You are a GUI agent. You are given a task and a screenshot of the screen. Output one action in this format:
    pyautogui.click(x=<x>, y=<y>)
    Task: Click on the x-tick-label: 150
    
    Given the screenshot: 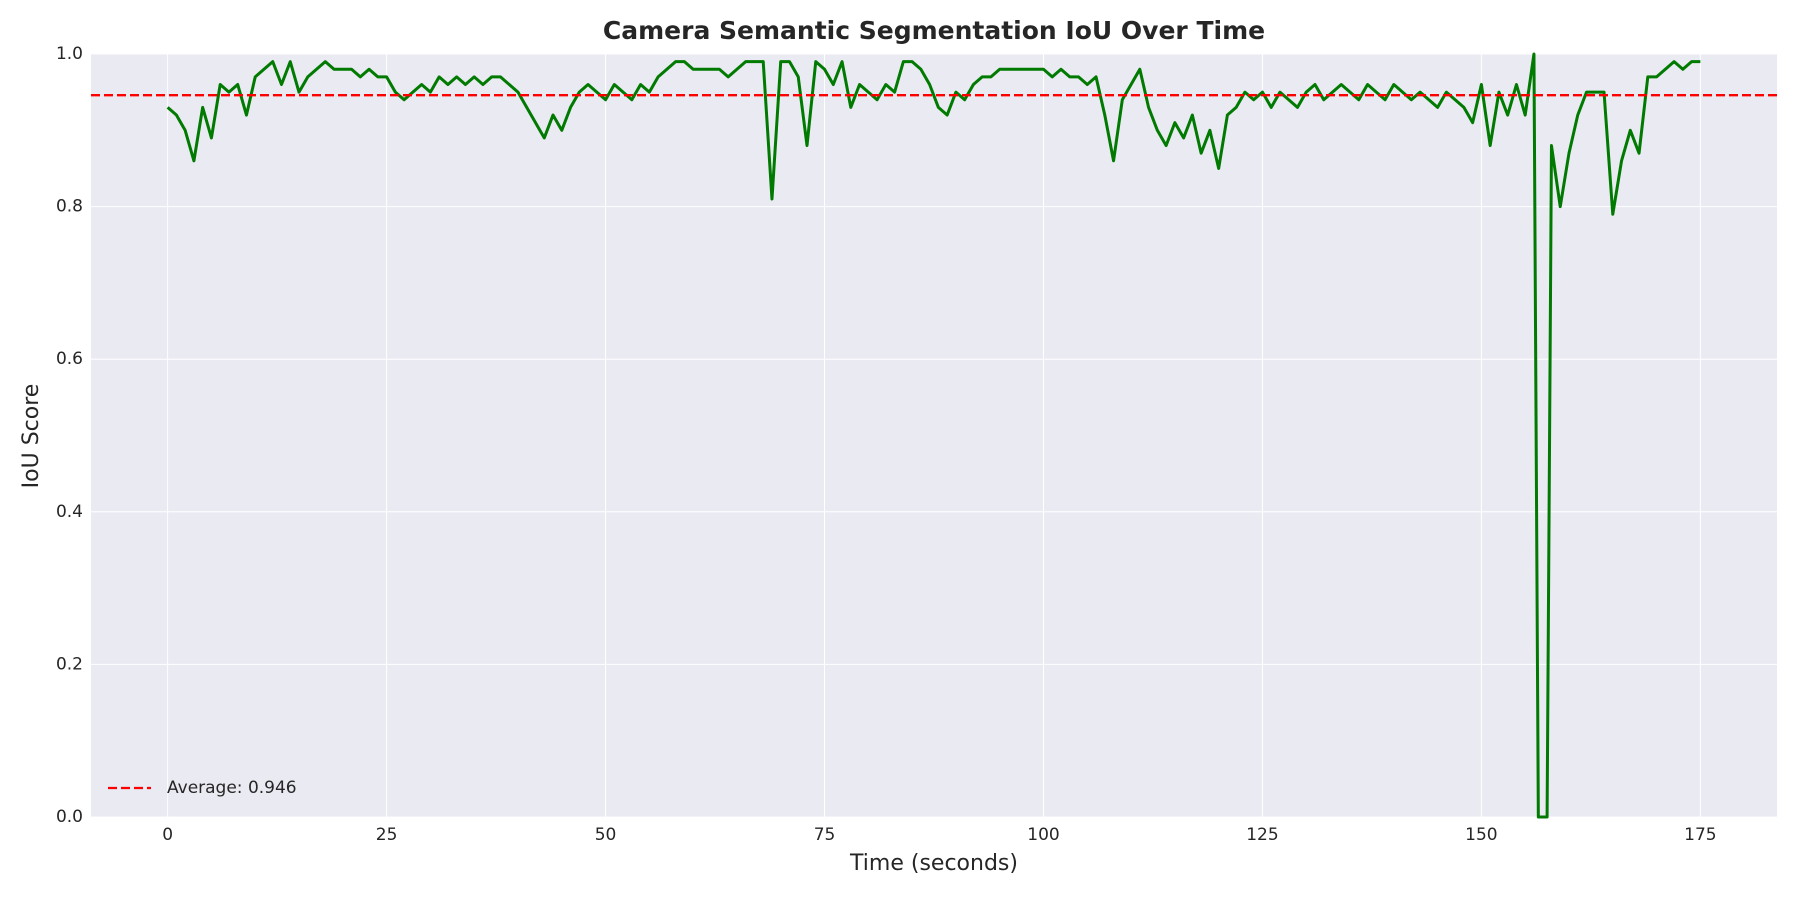 What is the action you would take?
    pyautogui.click(x=1481, y=835)
    